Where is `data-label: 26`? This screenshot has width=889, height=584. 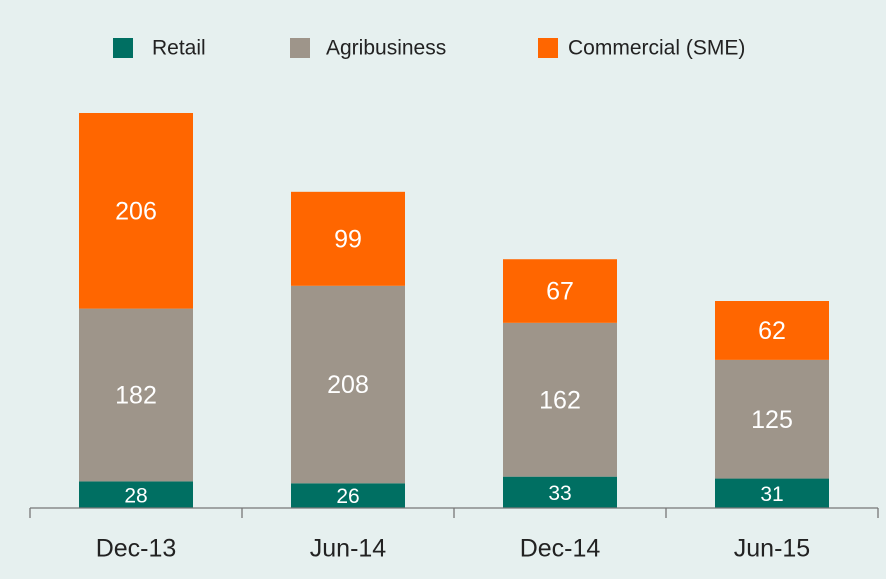 data-label: 26 is located at coordinates (347, 496).